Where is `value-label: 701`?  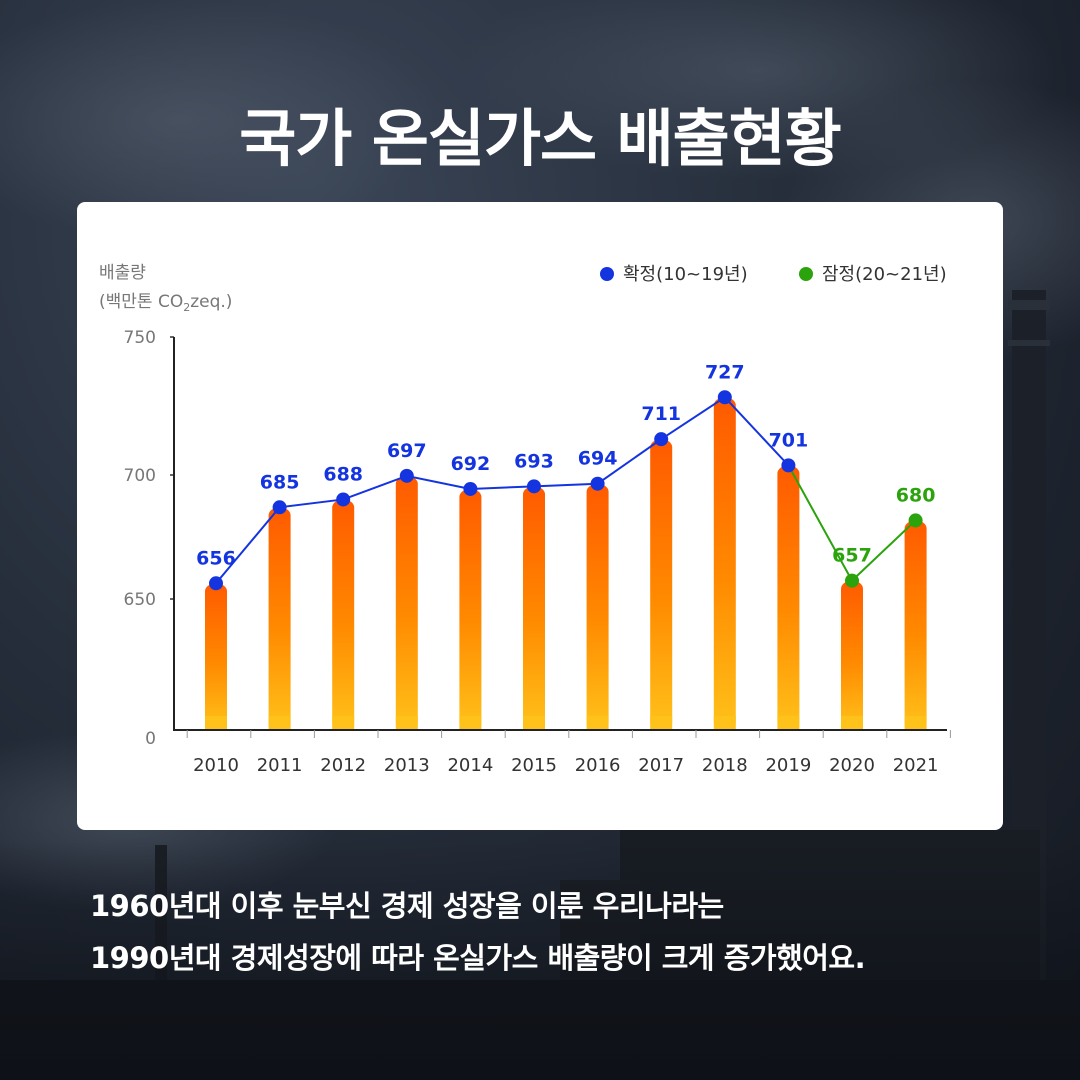
value-label: 701 is located at coordinates (789, 440).